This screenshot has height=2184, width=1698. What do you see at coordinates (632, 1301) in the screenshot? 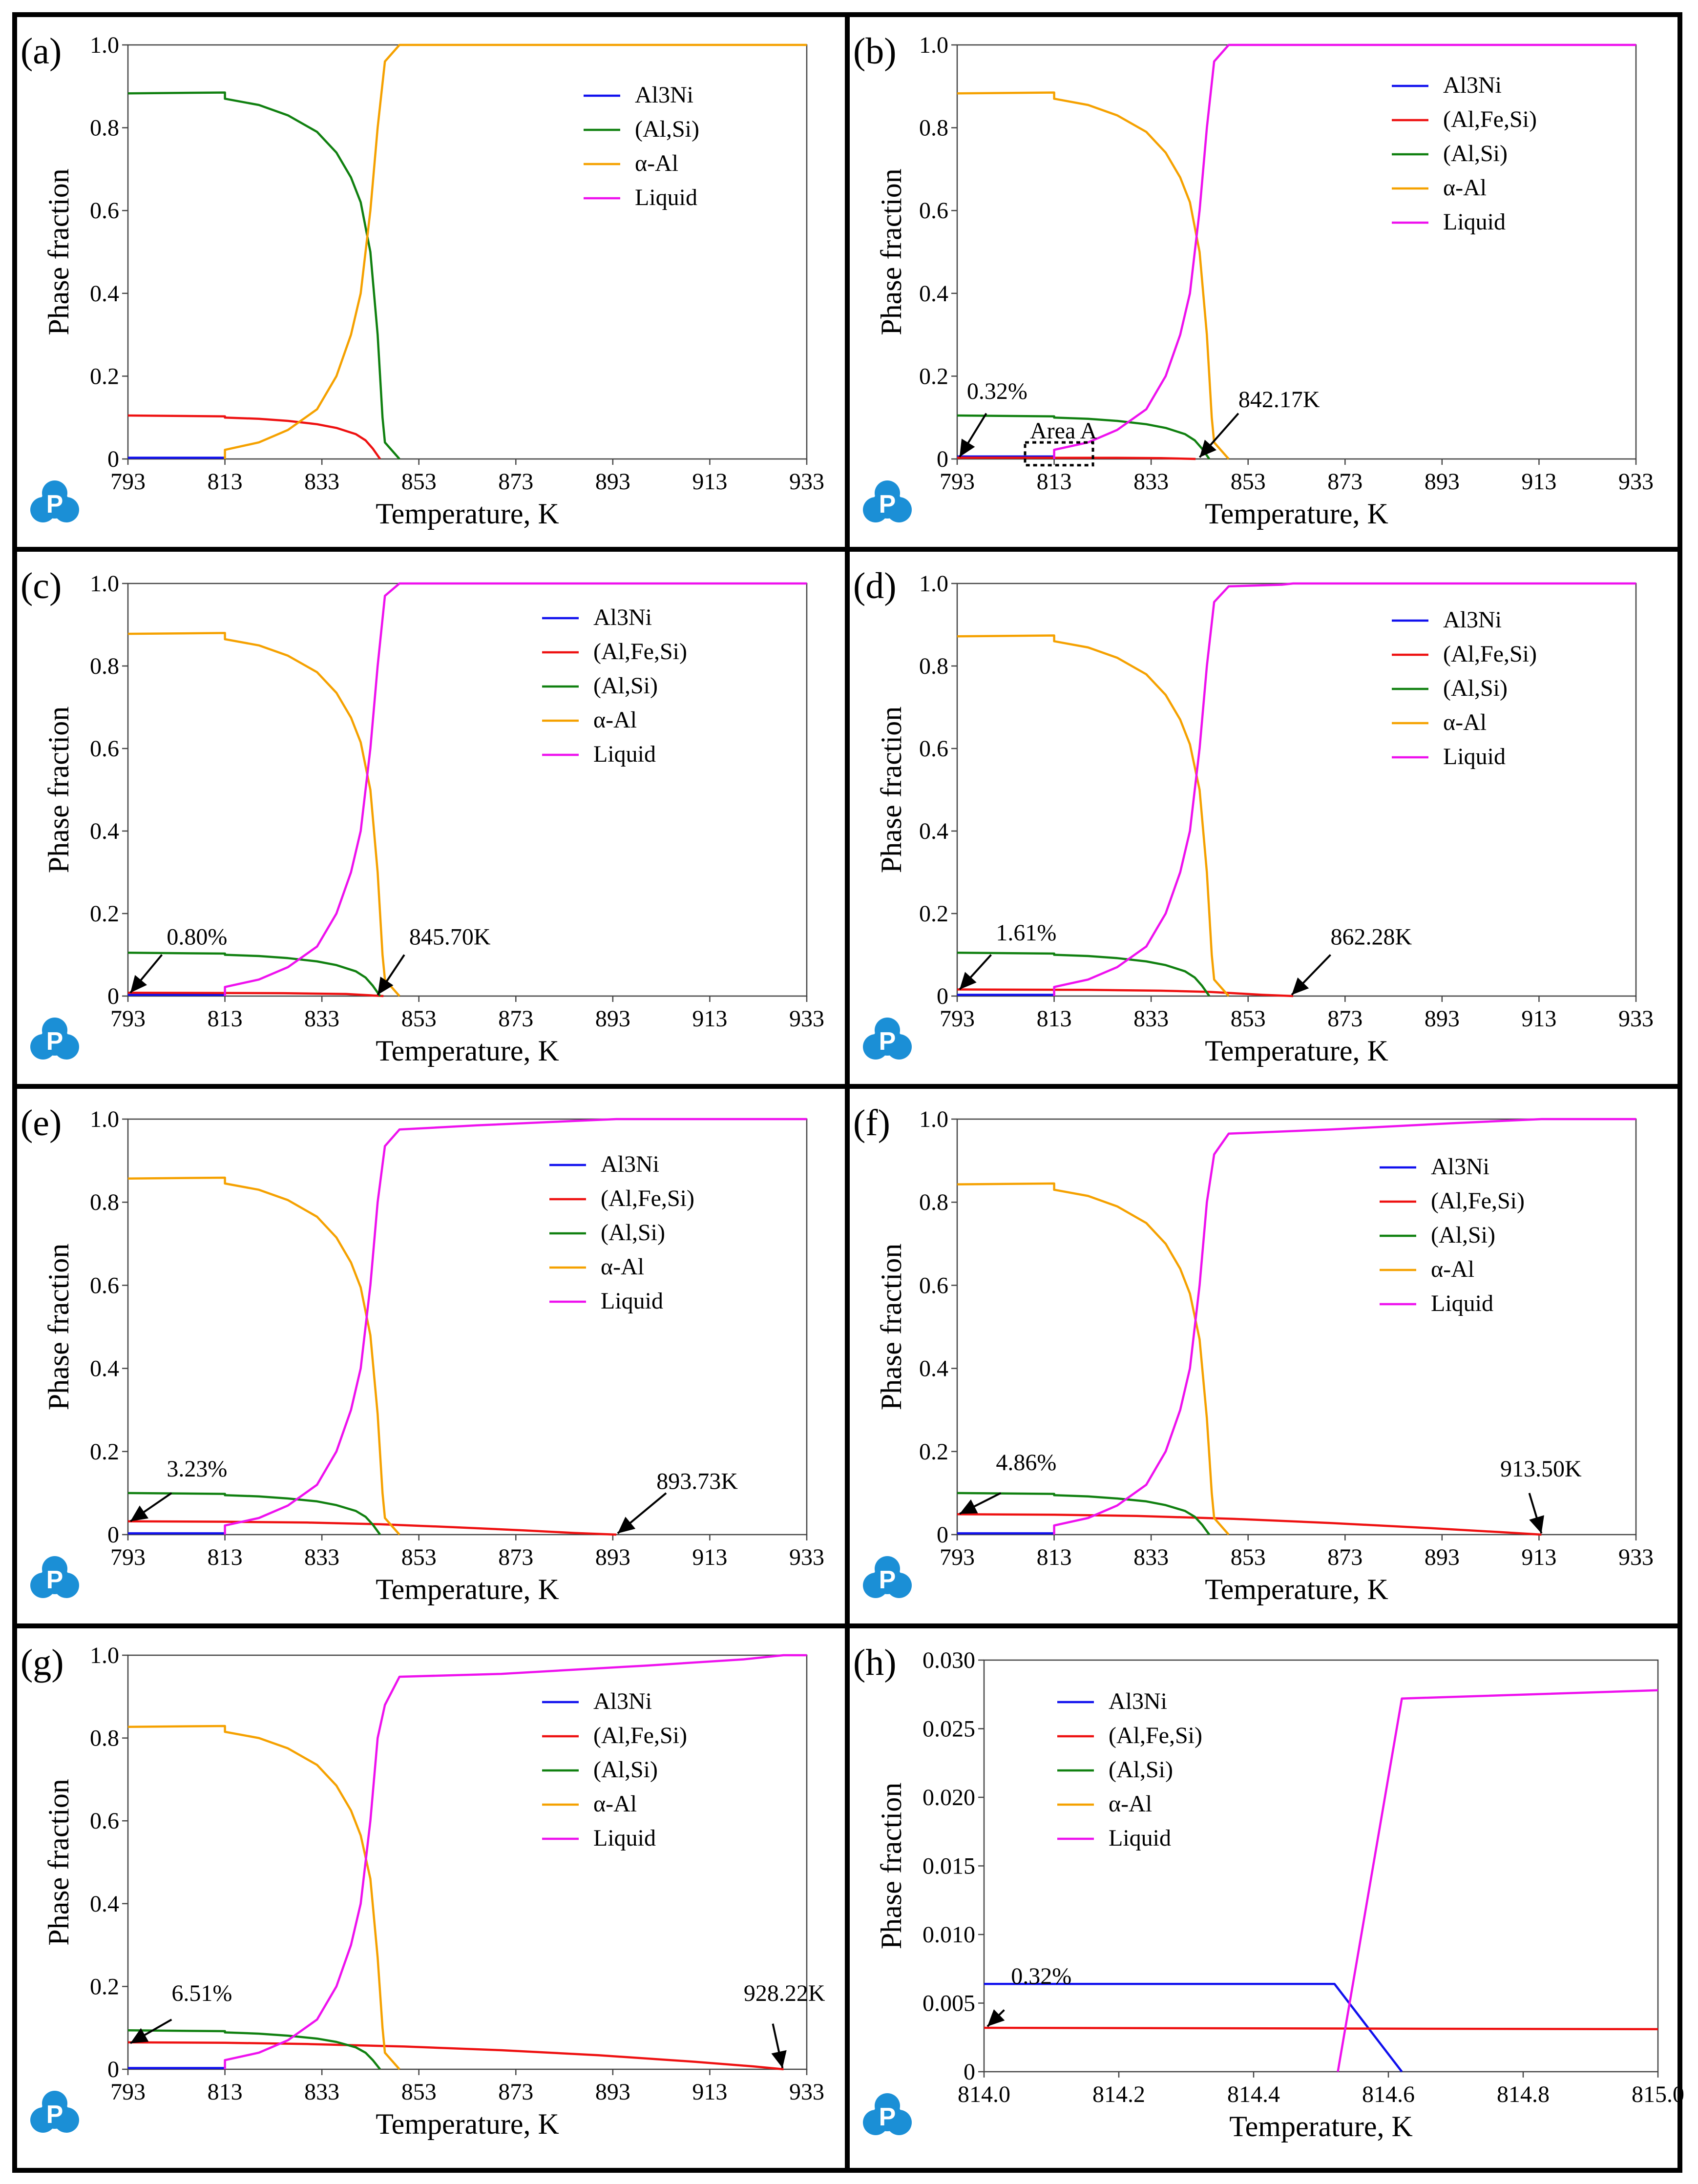
I see `legend-label: Liquid` at bounding box center [632, 1301].